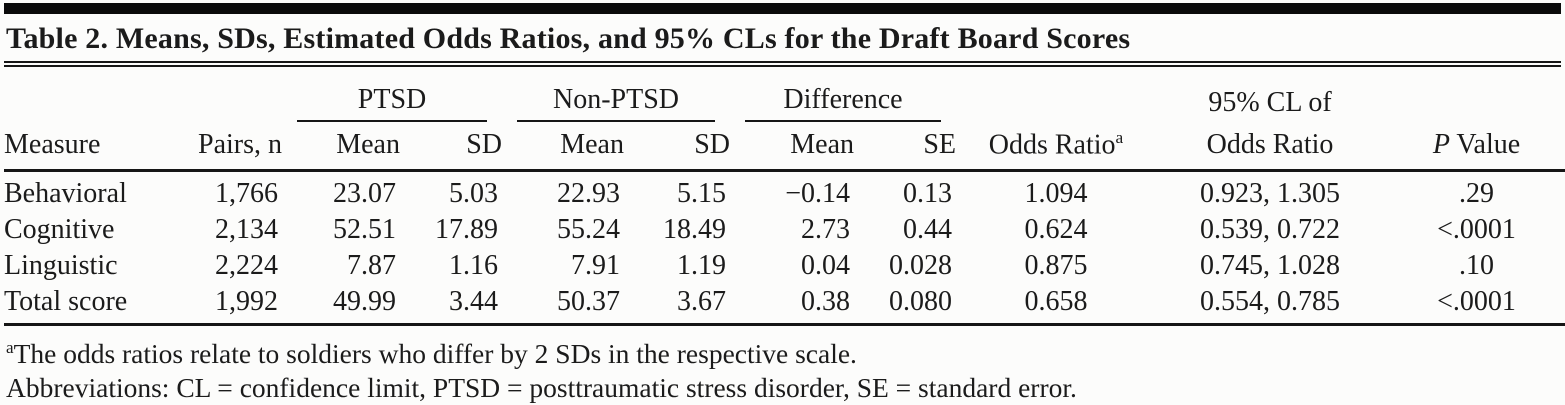 The width and height of the screenshot is (1565, 405). I want to click on cell-diff-se: 0.44, so click(928, 230).